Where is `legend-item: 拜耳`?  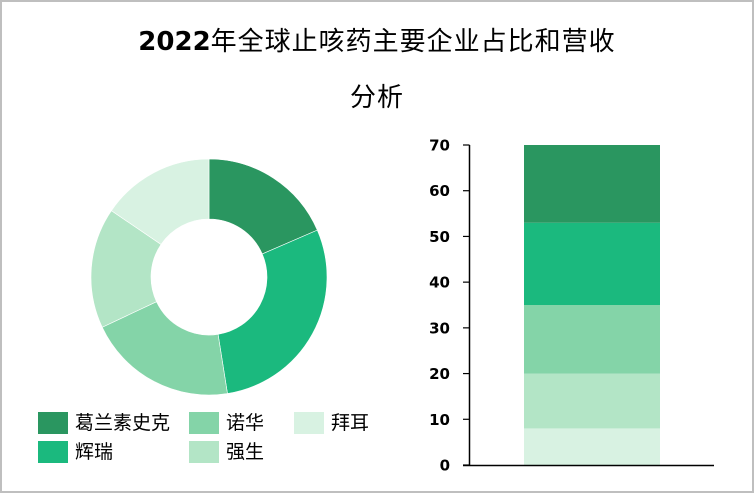
legend-item: 拜耳 is located at coordinates (331, 422).